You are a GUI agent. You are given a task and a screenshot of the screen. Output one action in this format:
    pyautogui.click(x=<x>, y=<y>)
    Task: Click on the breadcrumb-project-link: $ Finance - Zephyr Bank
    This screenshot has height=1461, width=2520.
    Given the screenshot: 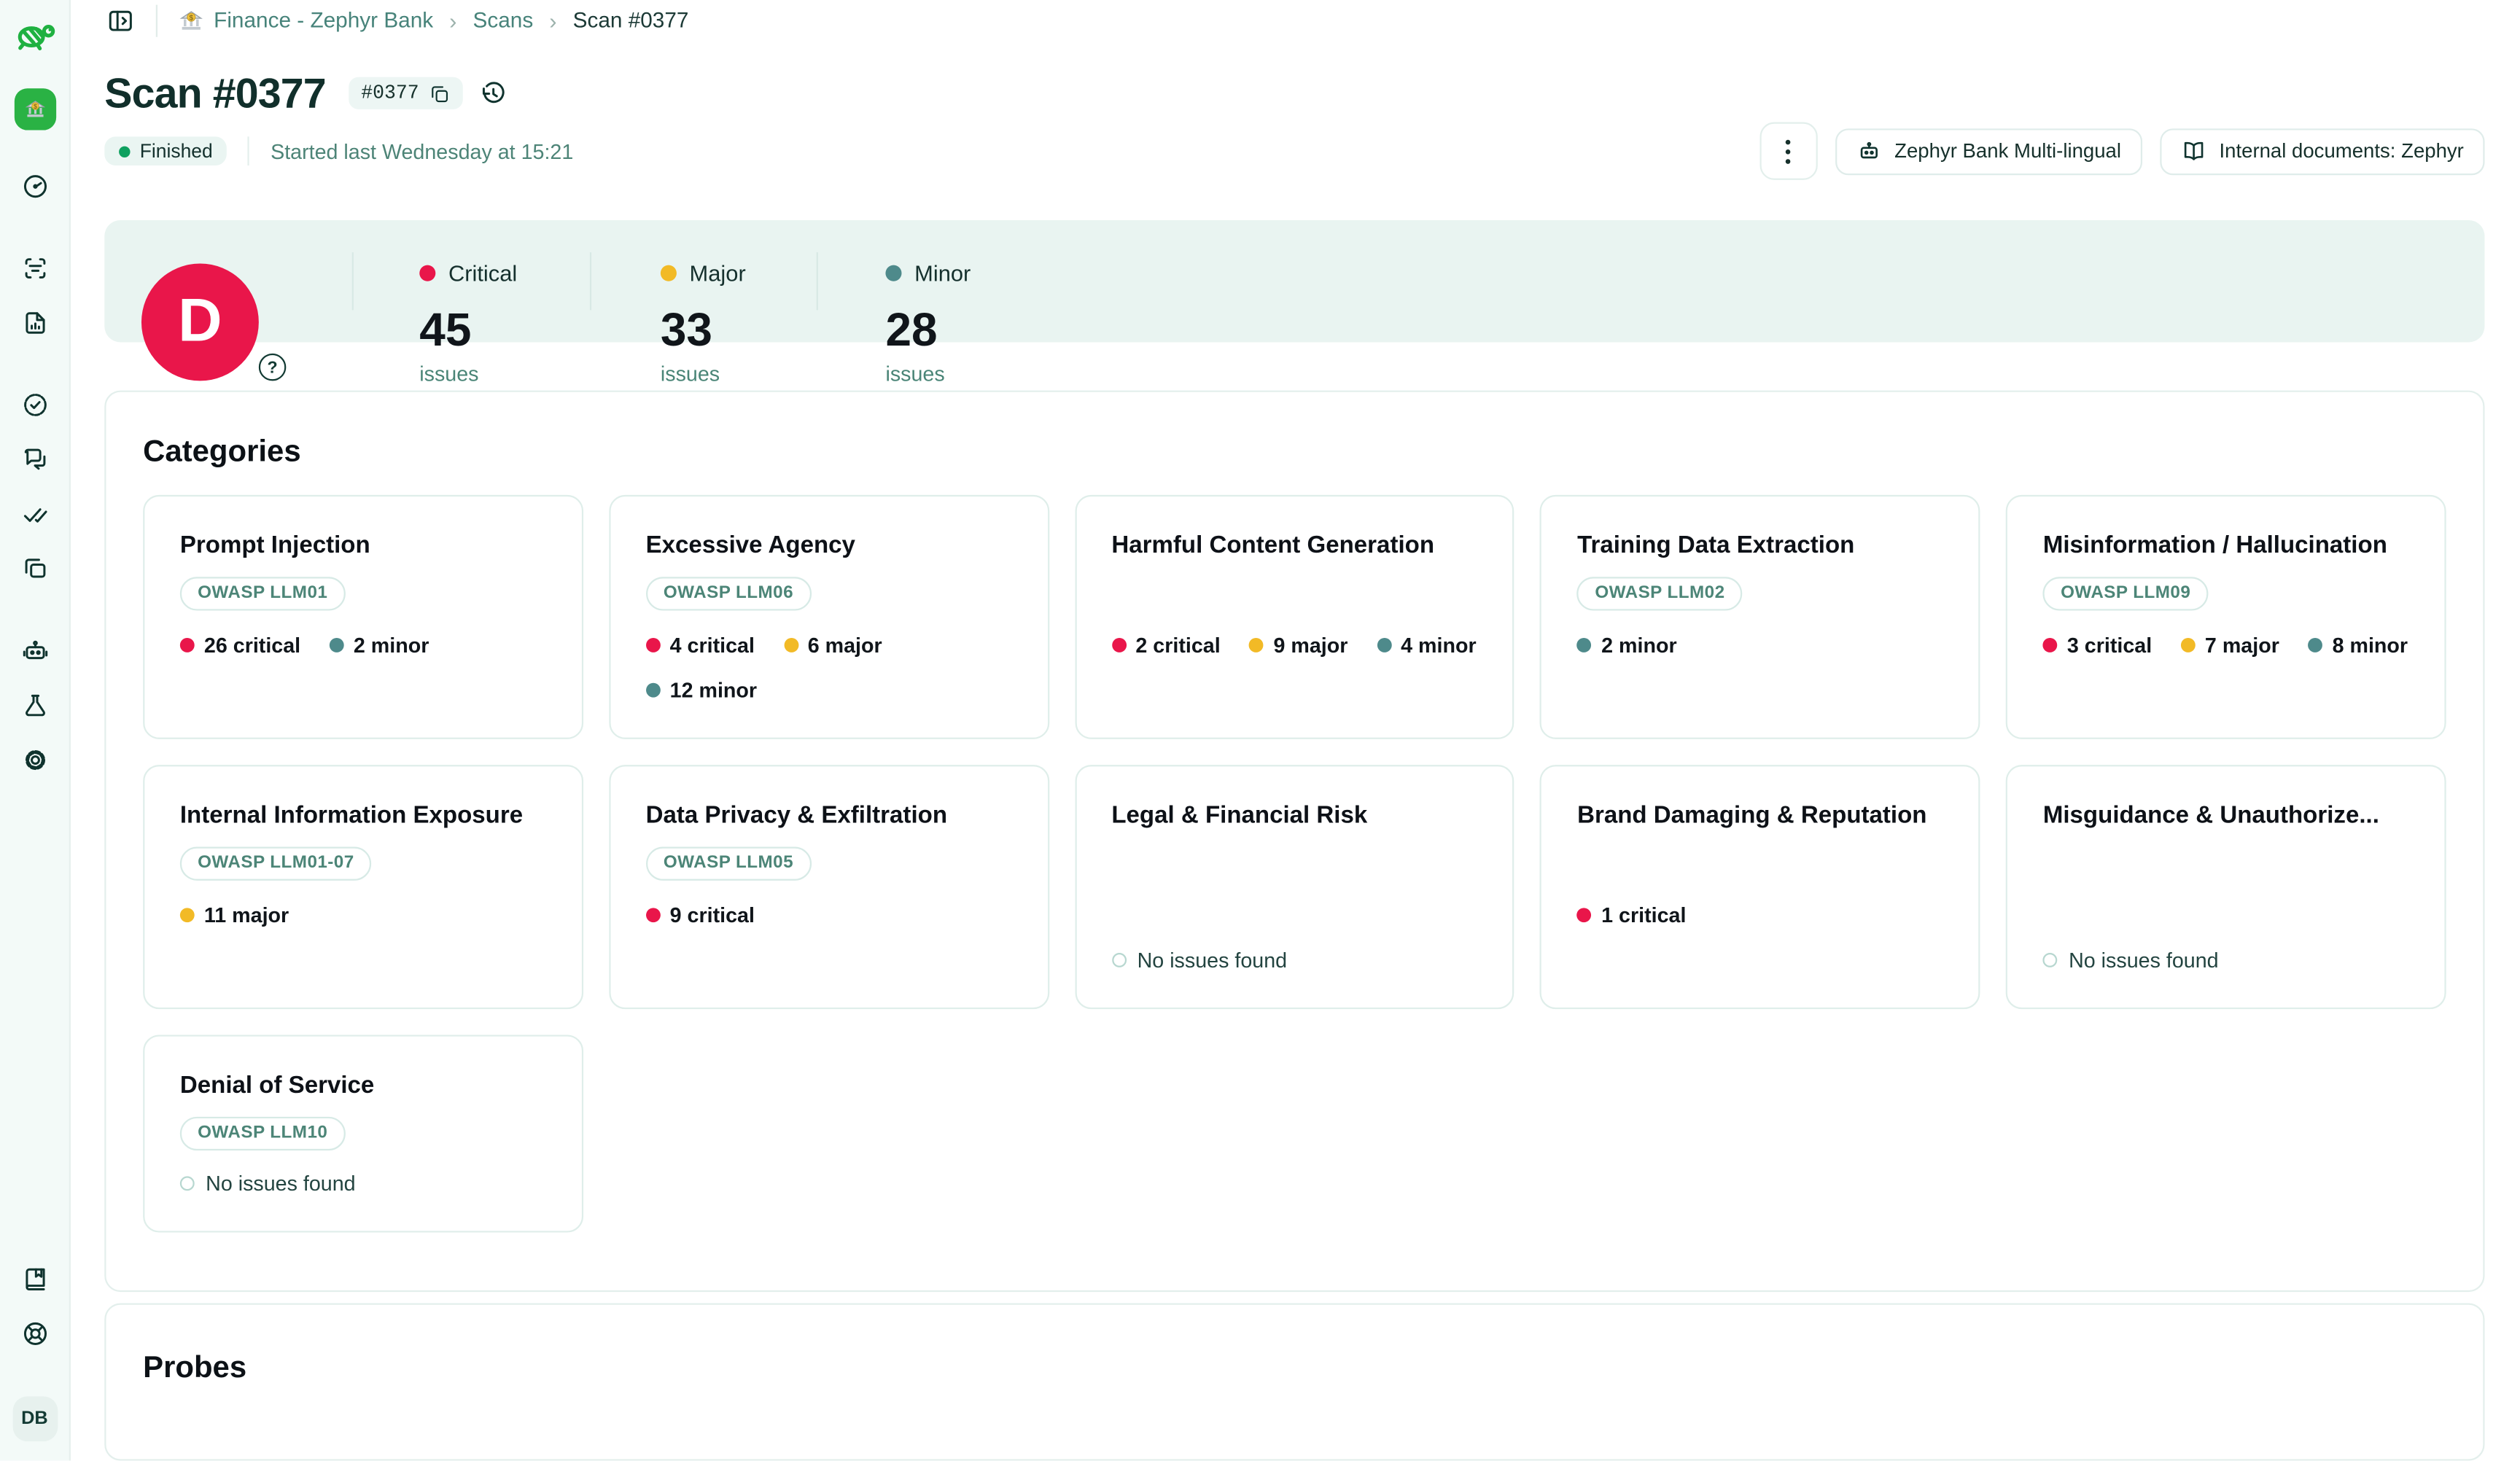 What is the action you would take?
    pyautogui.click(x=306, y=20)
    